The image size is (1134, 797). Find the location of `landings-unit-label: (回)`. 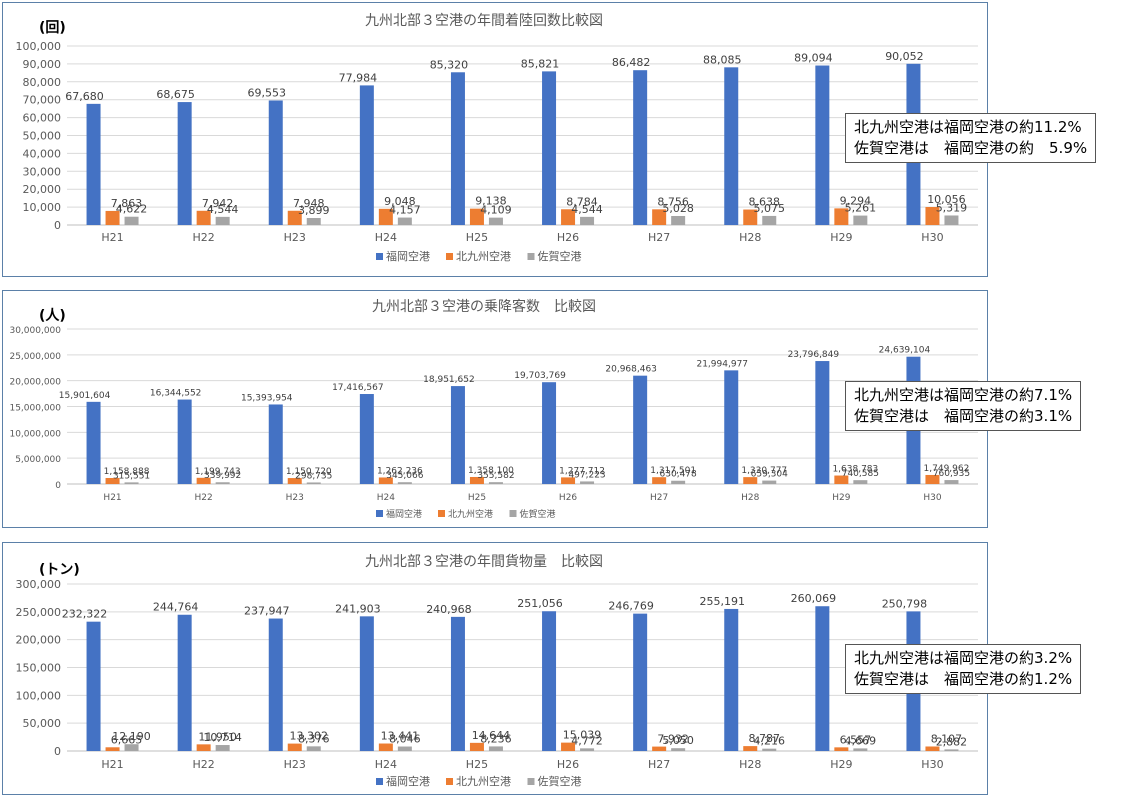

landings-unit-label: (回) is located at coordinates (52, 28).